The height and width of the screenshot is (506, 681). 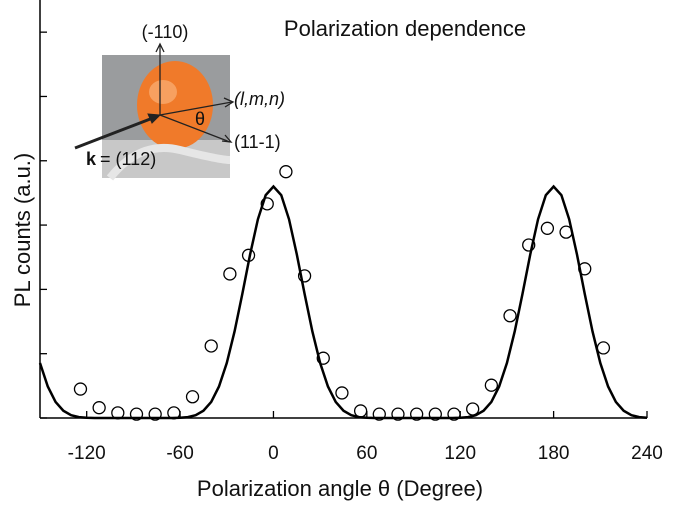 What do you see at coordinates (165, 32) in the screenshot?
I see `annotation: (-110)` at bounding box center [165, 32].